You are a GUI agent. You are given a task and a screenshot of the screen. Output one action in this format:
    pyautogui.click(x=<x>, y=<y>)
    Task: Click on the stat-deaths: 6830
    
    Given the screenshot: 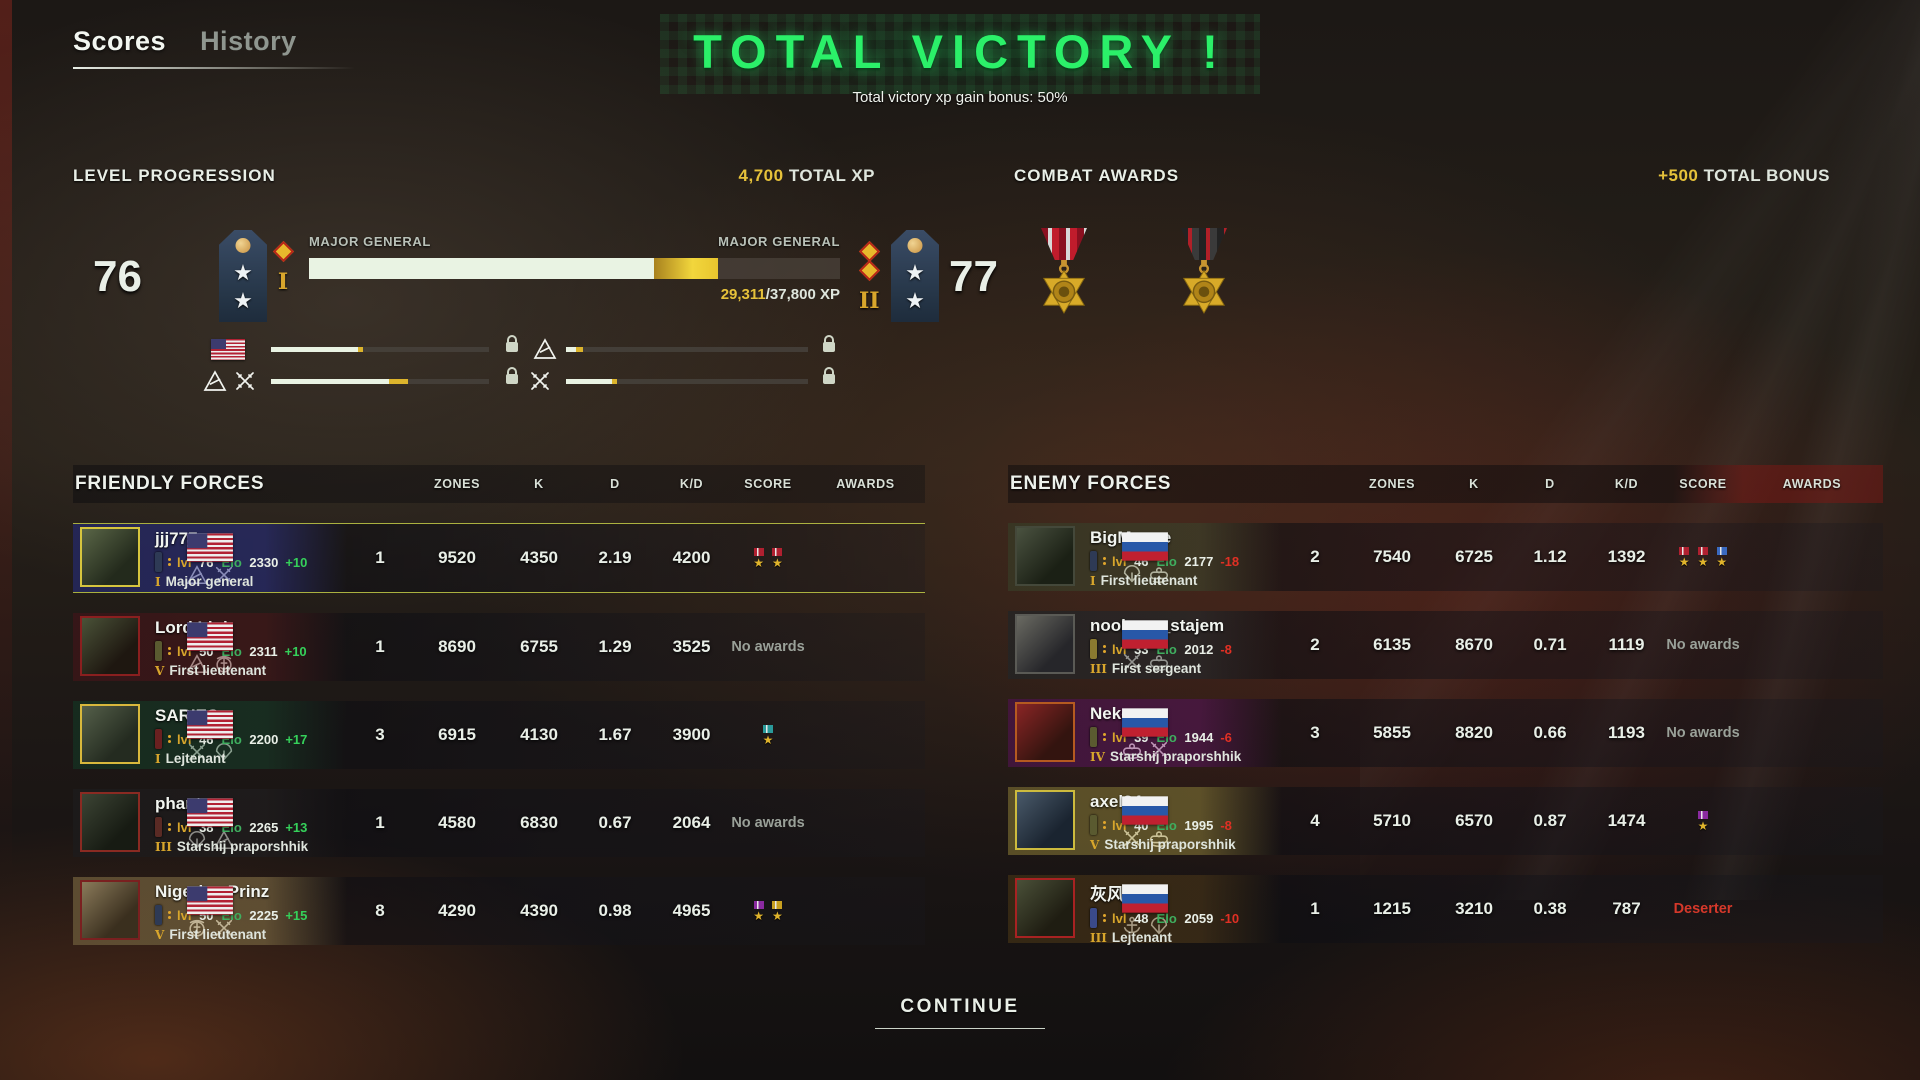 What is the action you would take?
    pyautogui.click(x=539, y=822)
    